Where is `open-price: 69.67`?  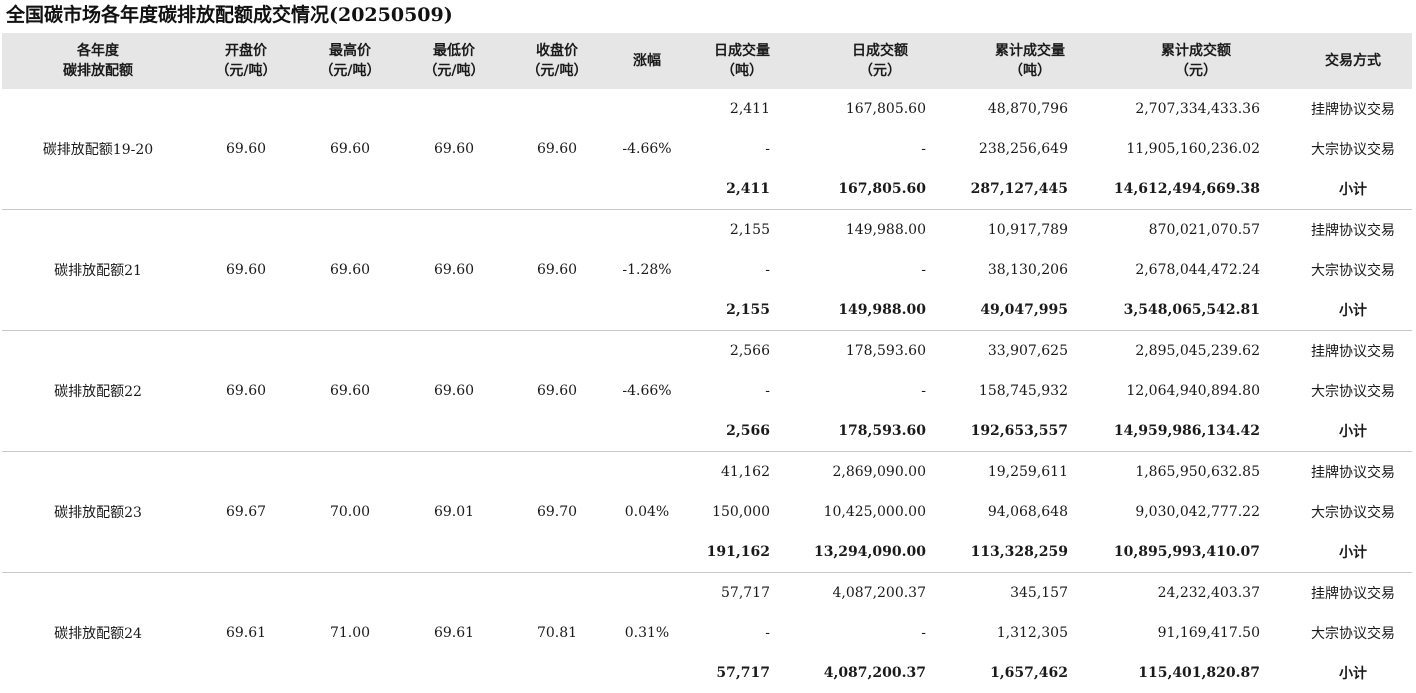
open-price: 69.67 is located at coordinates (246, 512).